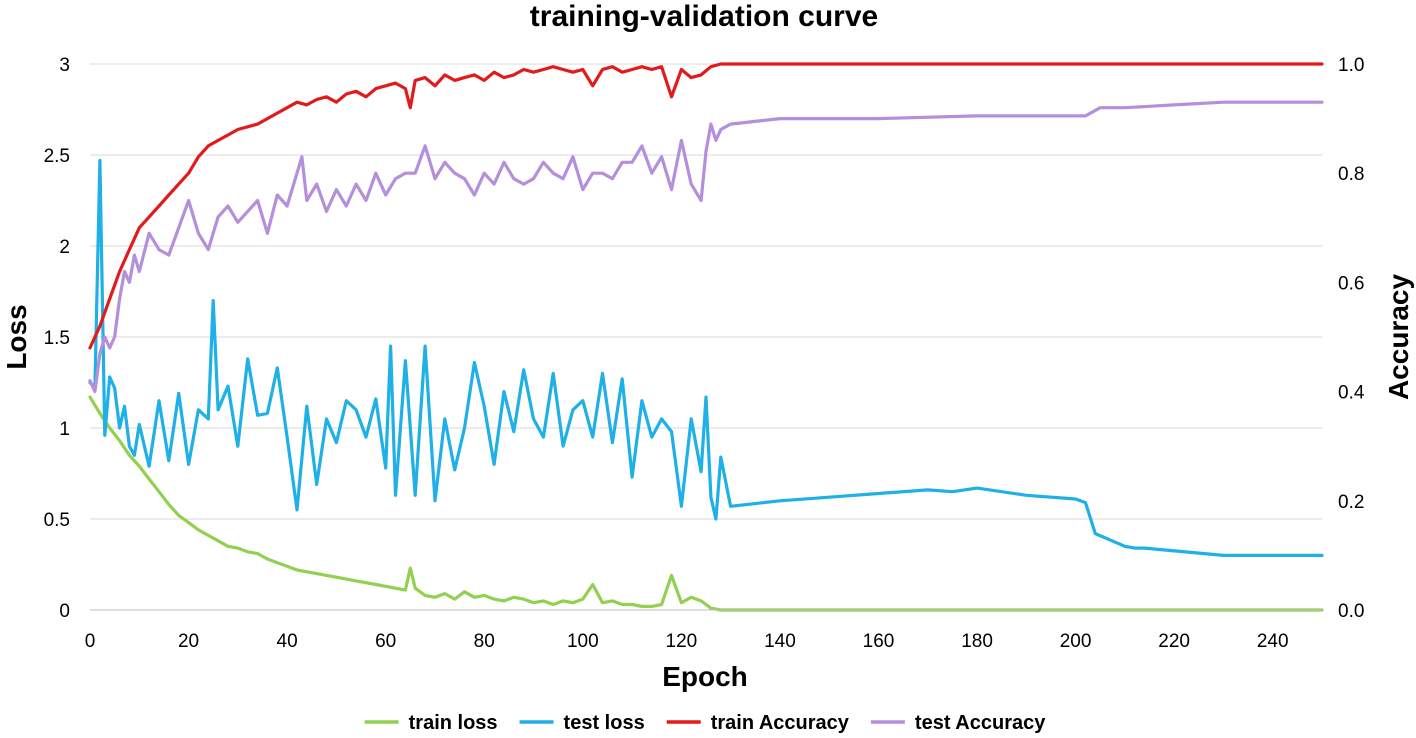  What do you see at coordinates (879, 641) in the screenshot?
I see `x-tick-label: 160` at bounding box center [879, 641].